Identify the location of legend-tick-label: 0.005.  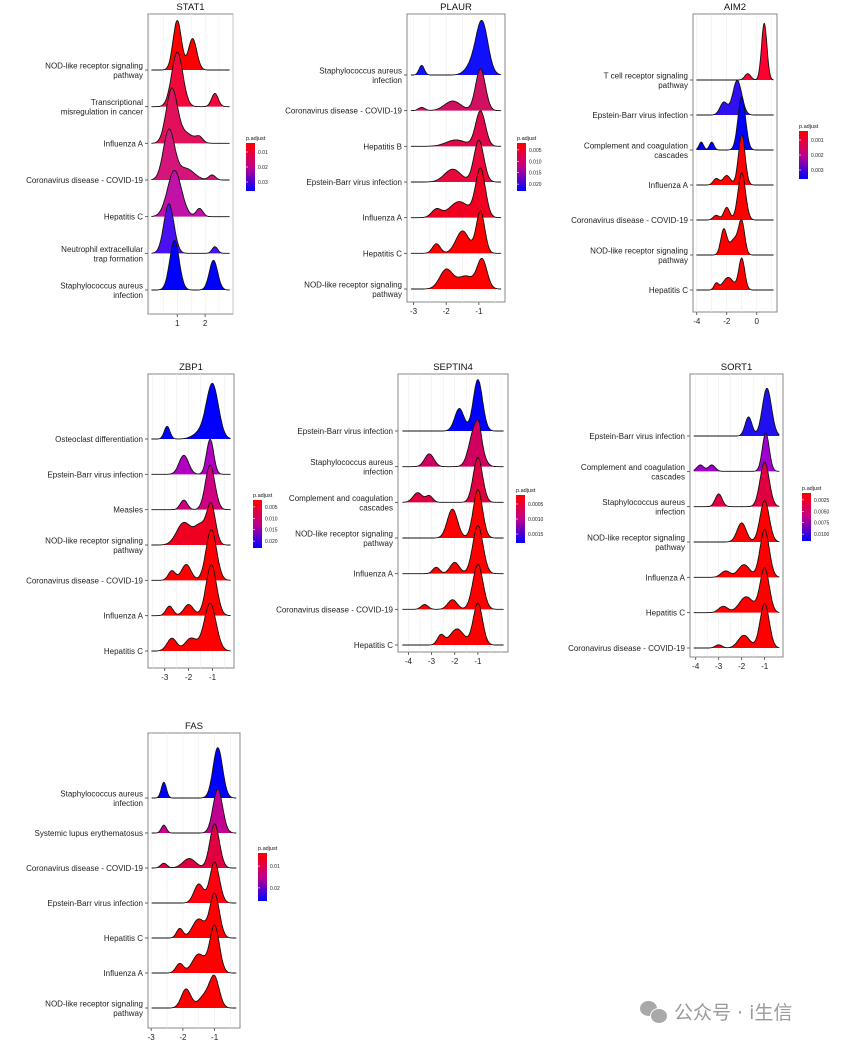
(535, 151).